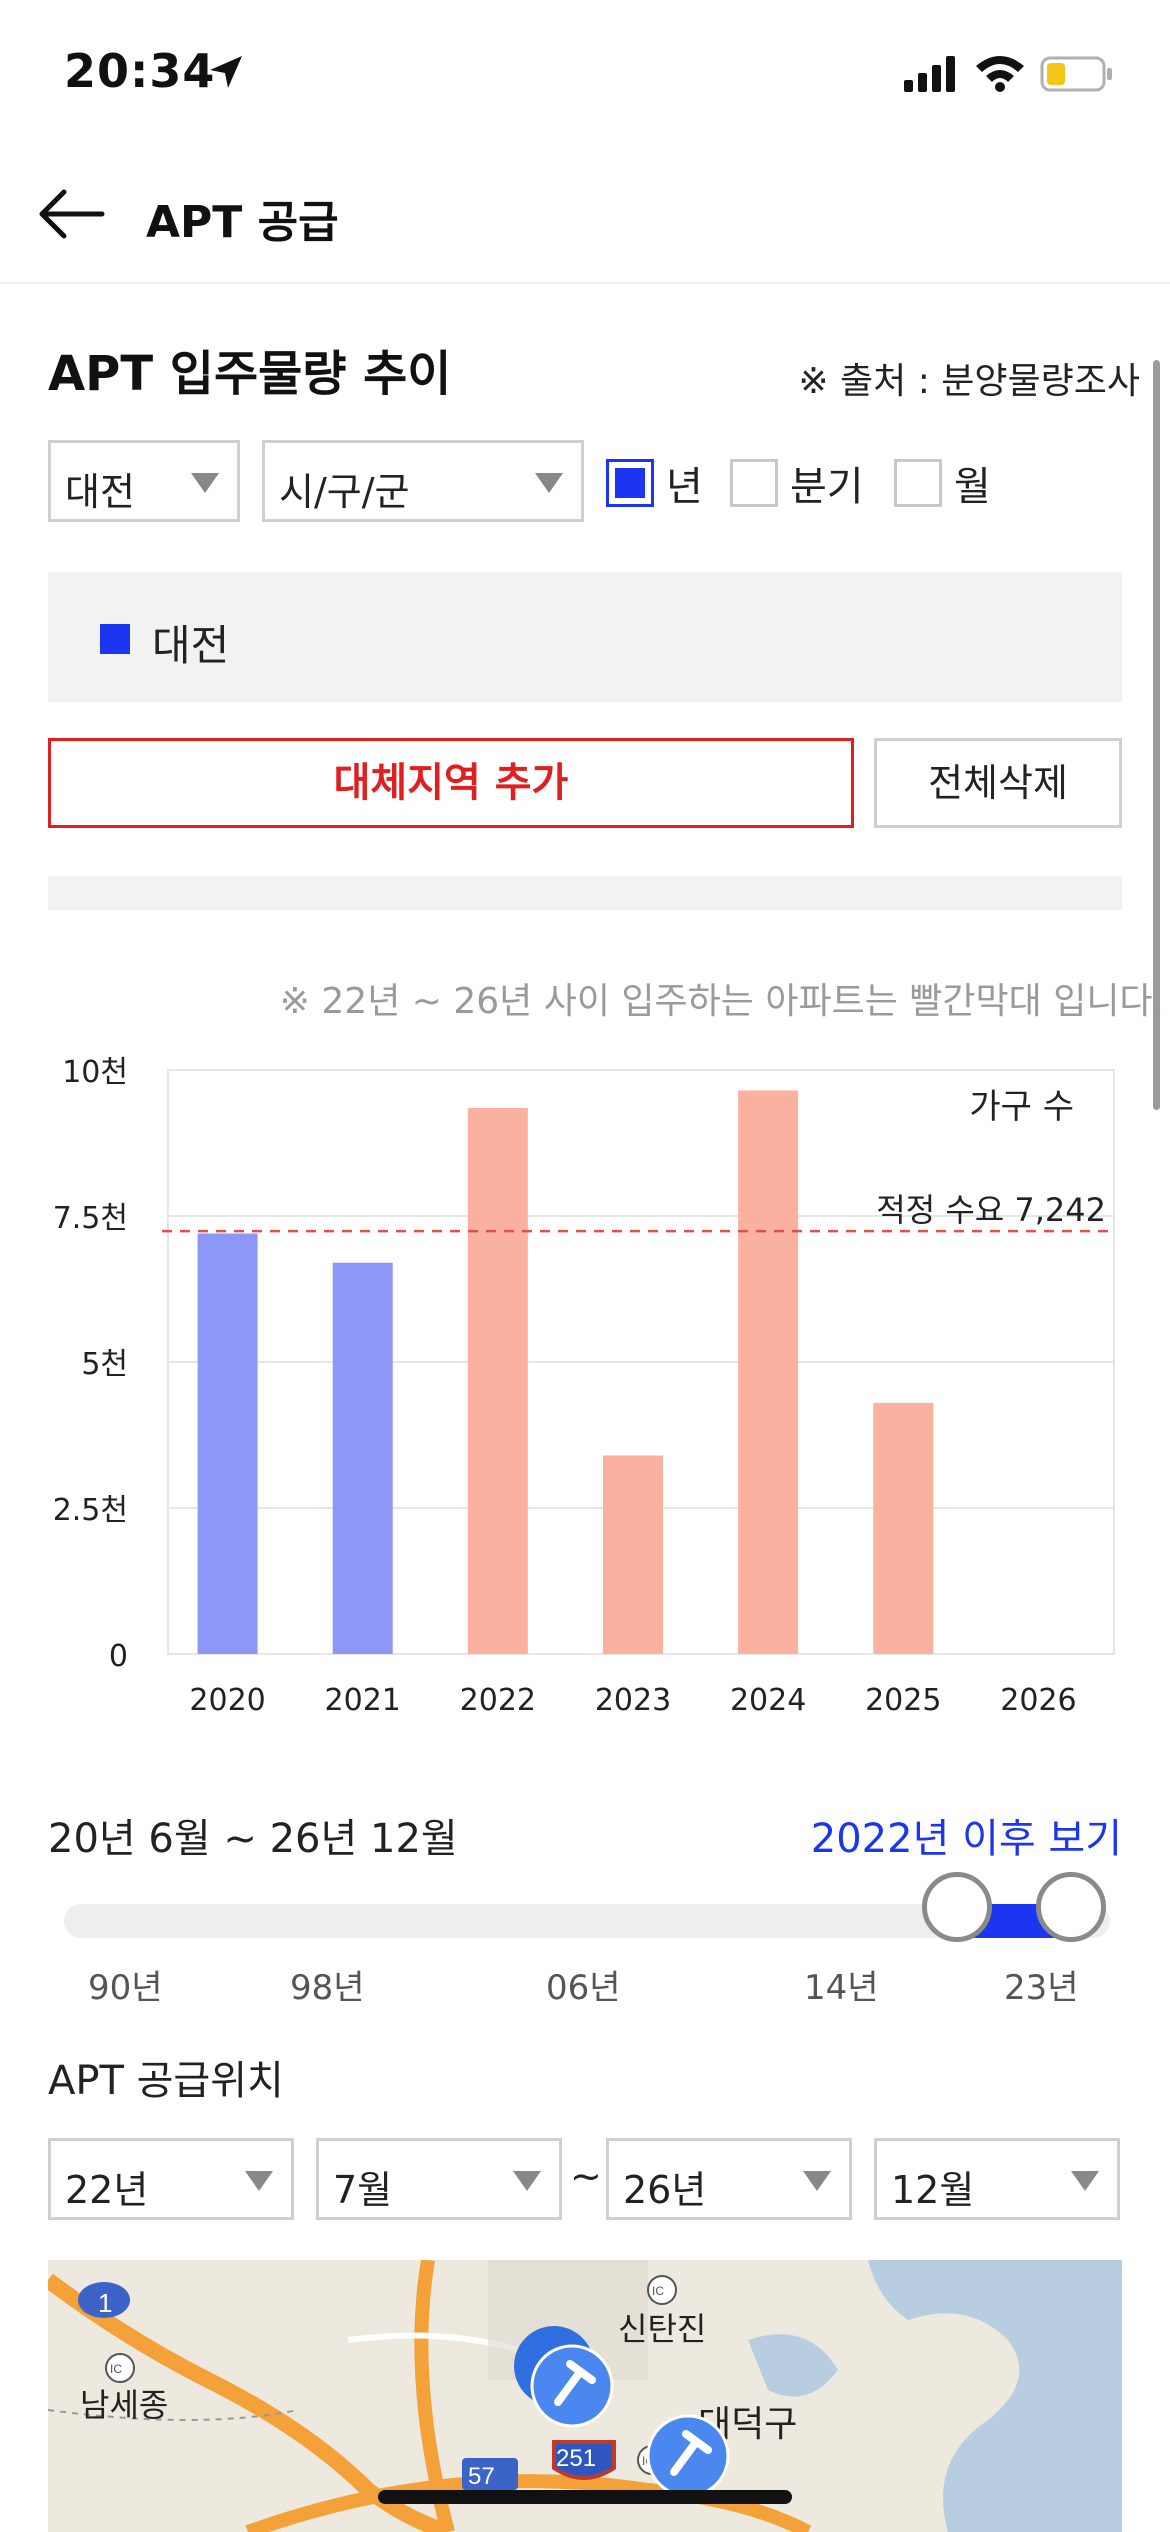 The width and height of the screenshot is (1170, 2532). I want to click on bar-2020, so click(227, 1443).